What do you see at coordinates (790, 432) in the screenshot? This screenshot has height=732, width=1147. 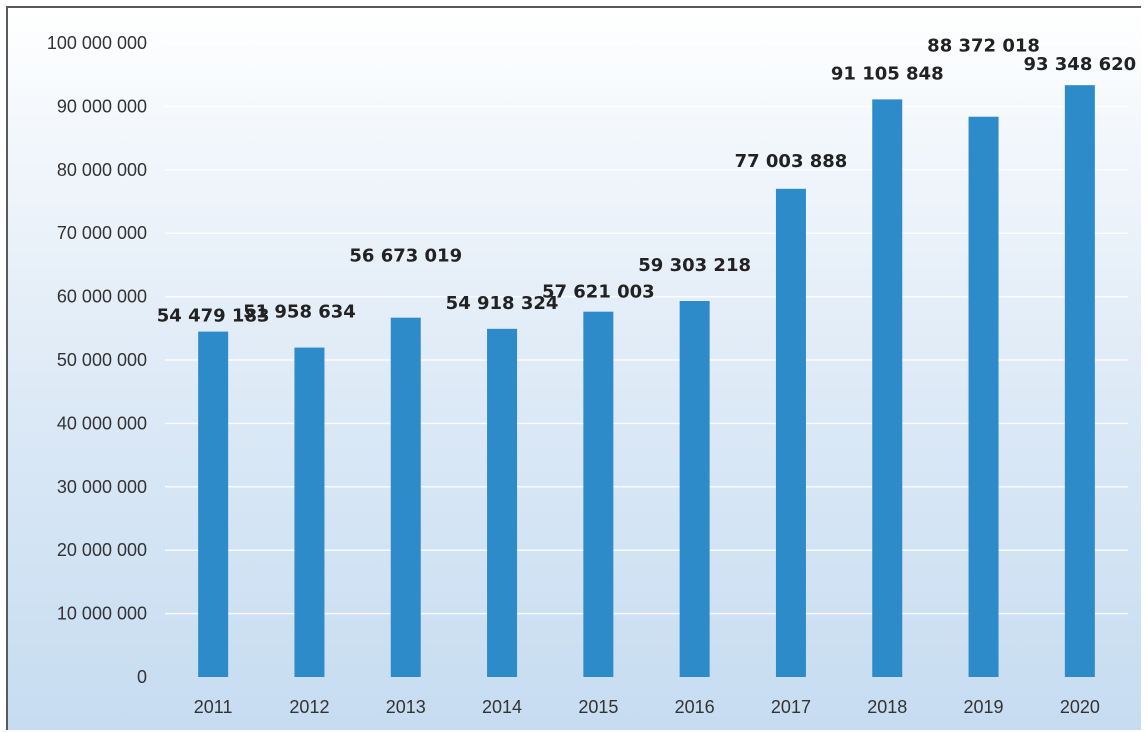 I see `bar-2017` at bounding box center [790, 432].